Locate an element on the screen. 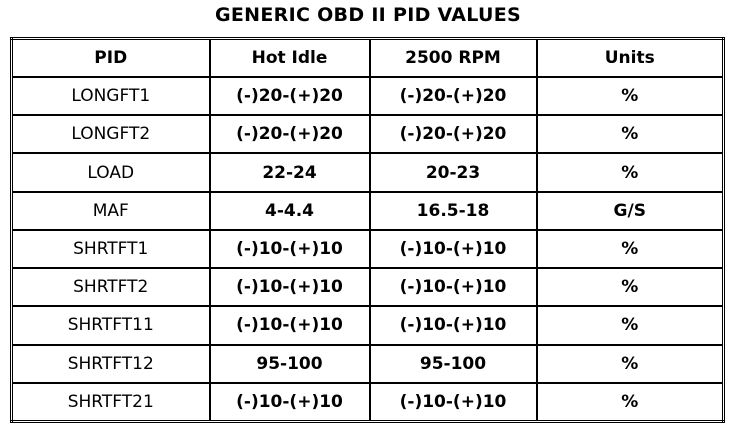 The image size is (736, 430). table-cell: SHRTFT21 is located at coordinates (110, 402).